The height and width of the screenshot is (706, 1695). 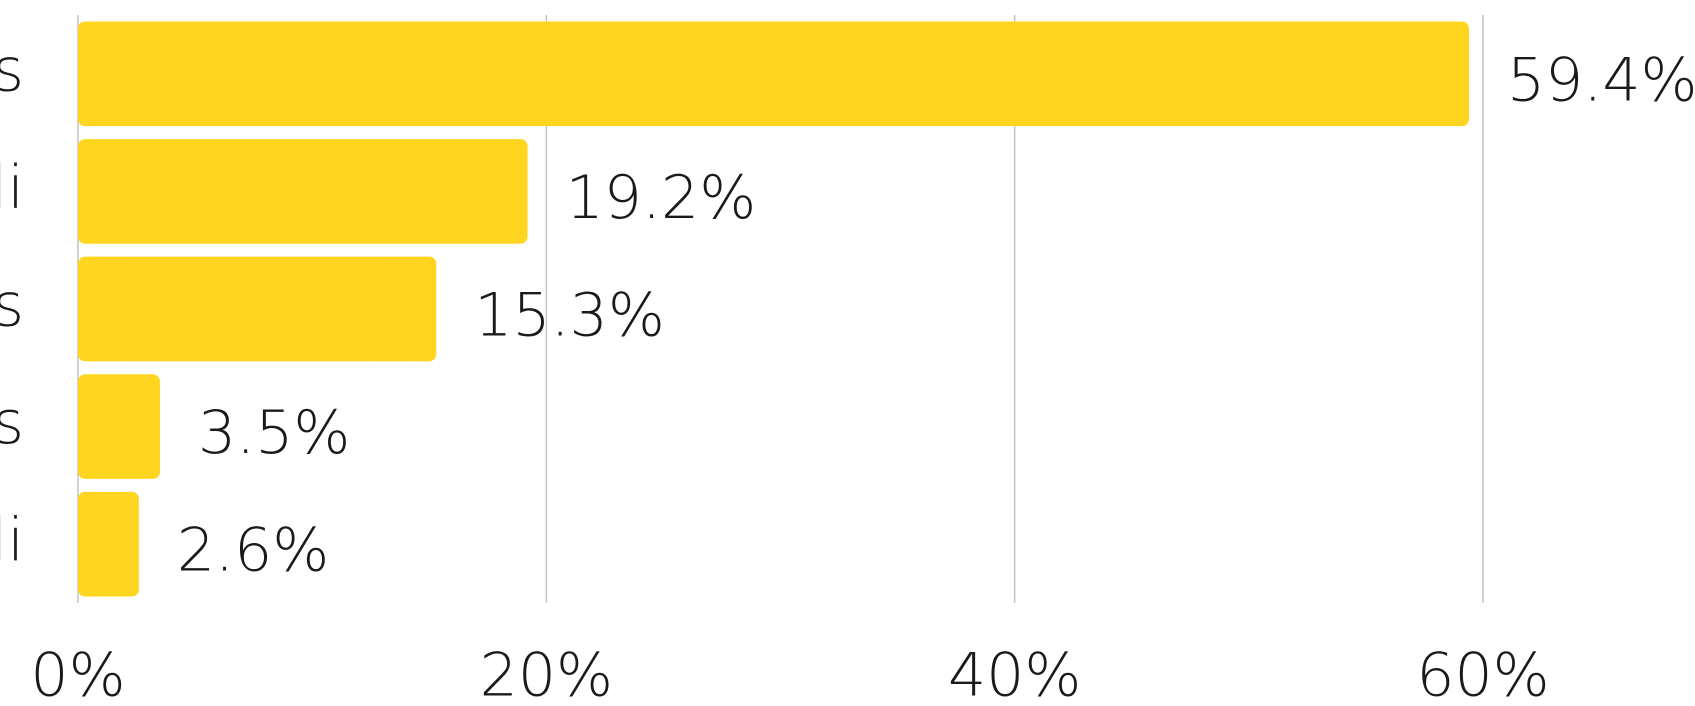 I want to click on x-tick-label: 60%, so click(x=1482, y=673).